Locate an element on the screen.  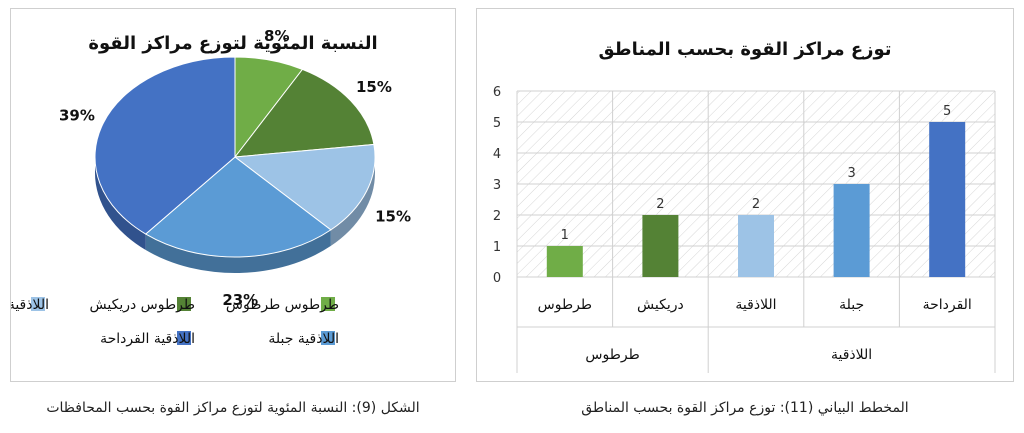
category-label: القرداحة is located at coordinates (947, 305).